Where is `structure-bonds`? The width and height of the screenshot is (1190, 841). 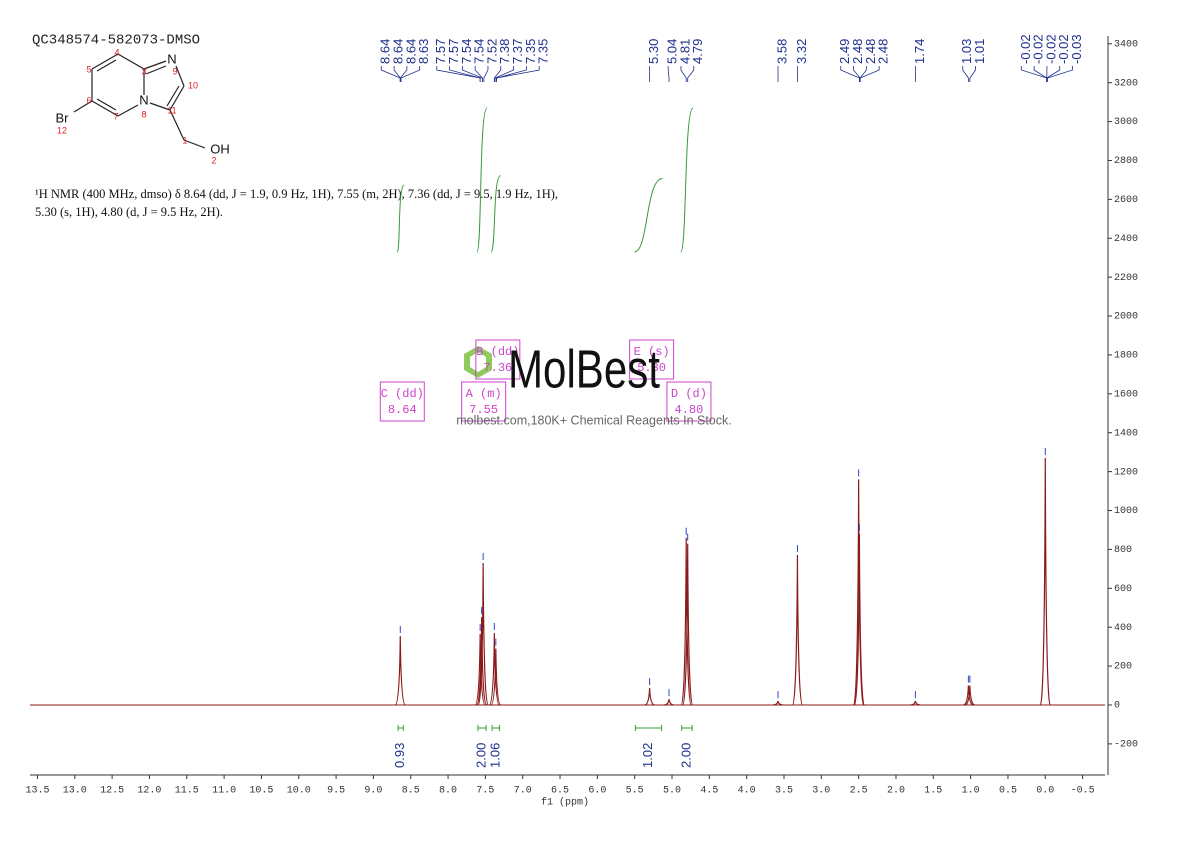
structure-bonds is located at coordinates (139, 101).